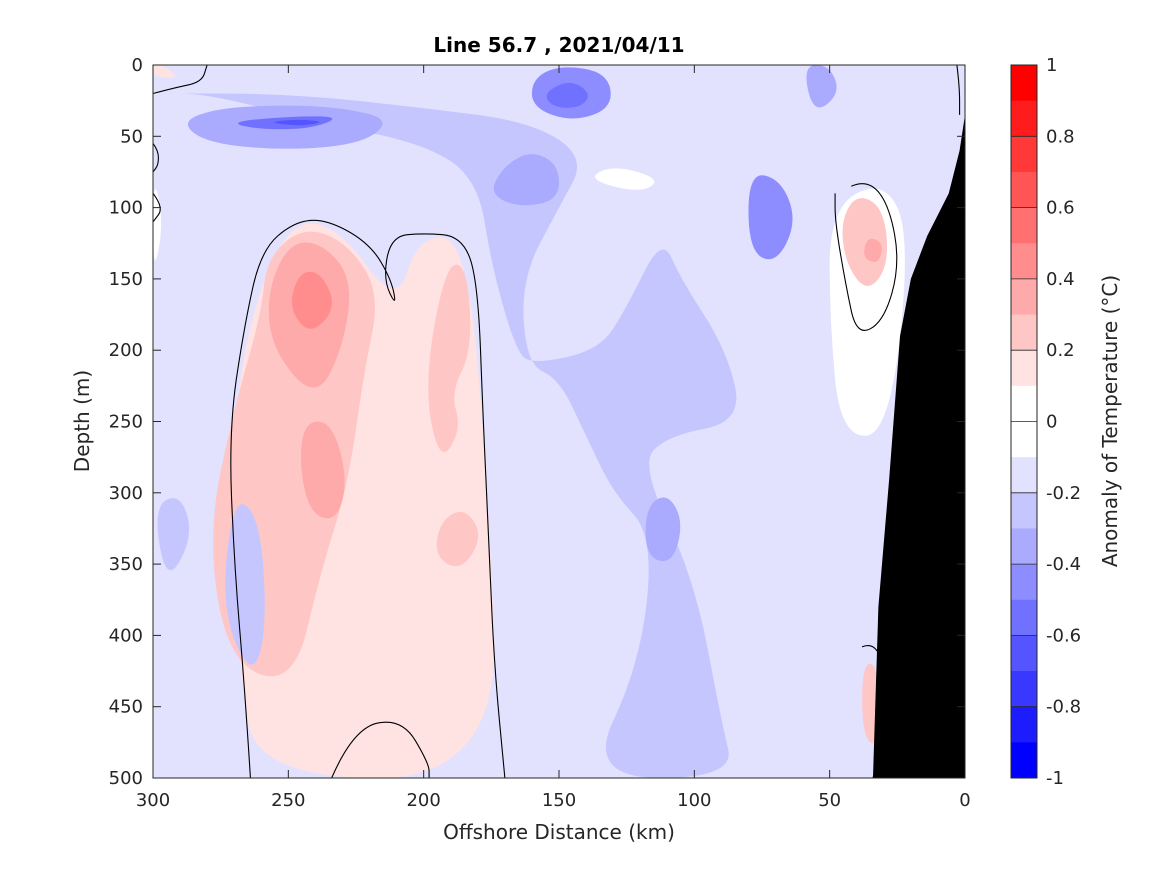  What do you see at coordinates (126, 778) in the screenshot?
I see `y-tick-label: 500` at bounding box center [126, 778].